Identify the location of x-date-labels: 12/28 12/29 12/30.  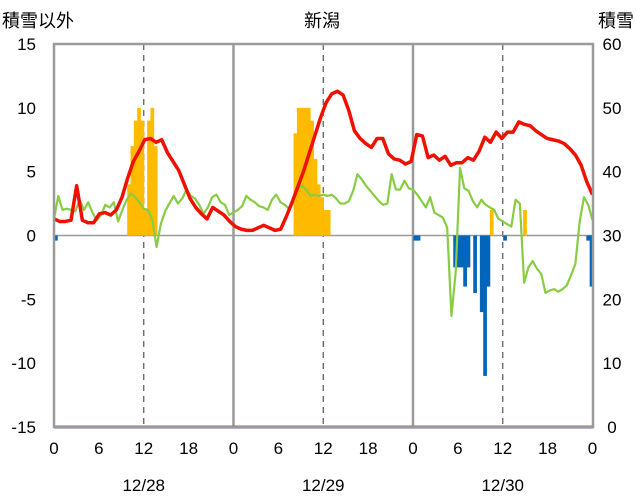
(323, 485).